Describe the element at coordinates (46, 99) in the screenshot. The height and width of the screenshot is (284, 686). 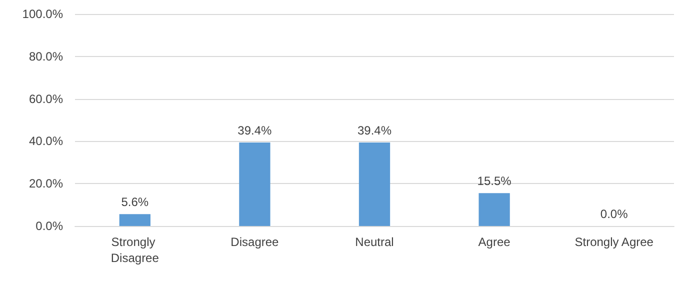
I see `y-tick-label: 60.0%` at that location.